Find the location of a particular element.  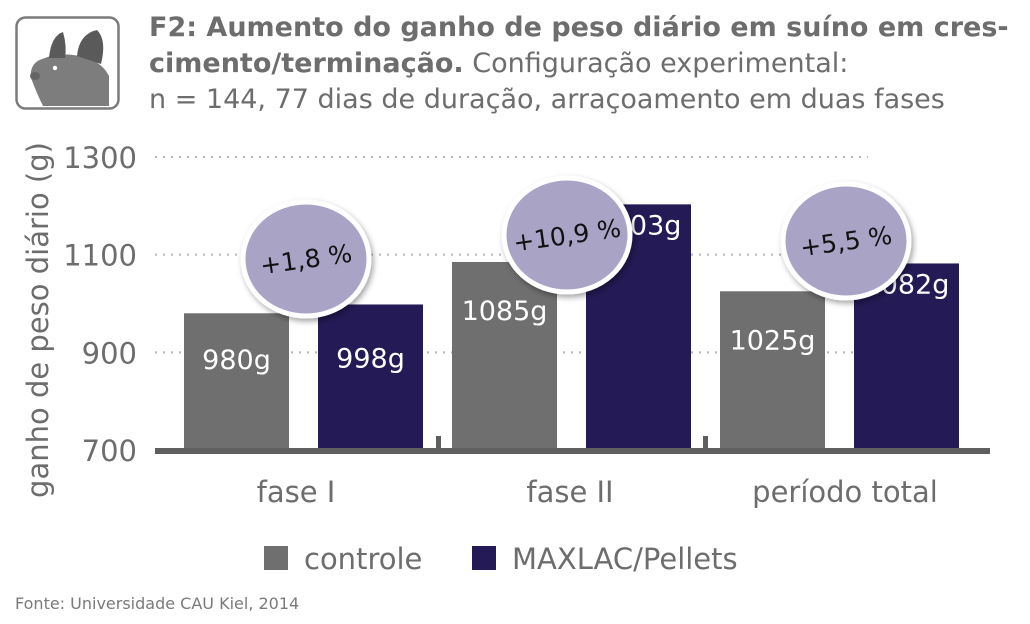

data-label: 1025g is located at coordinates (773, 340).